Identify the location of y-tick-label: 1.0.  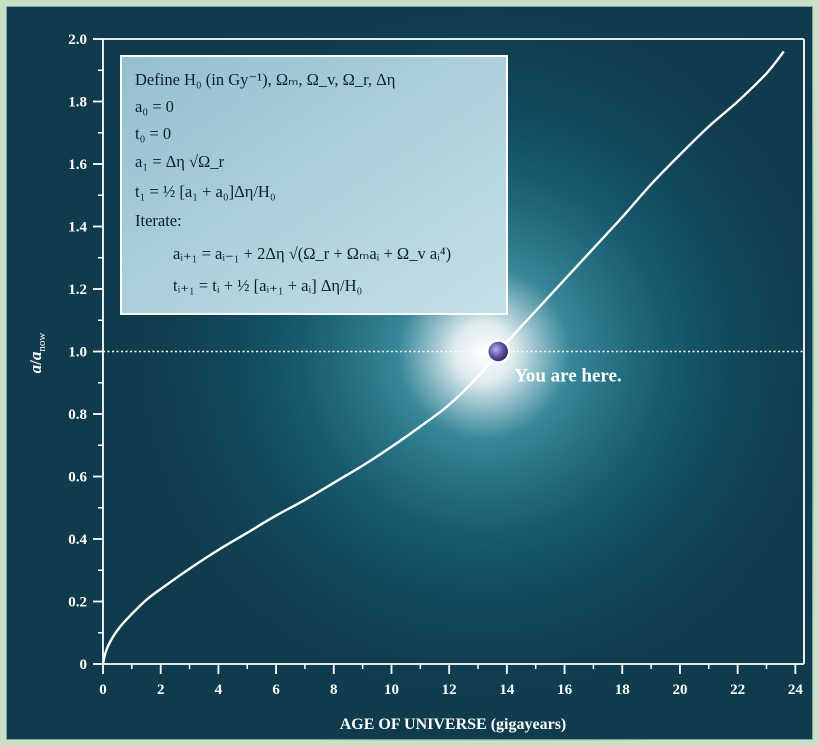
(77, 353).